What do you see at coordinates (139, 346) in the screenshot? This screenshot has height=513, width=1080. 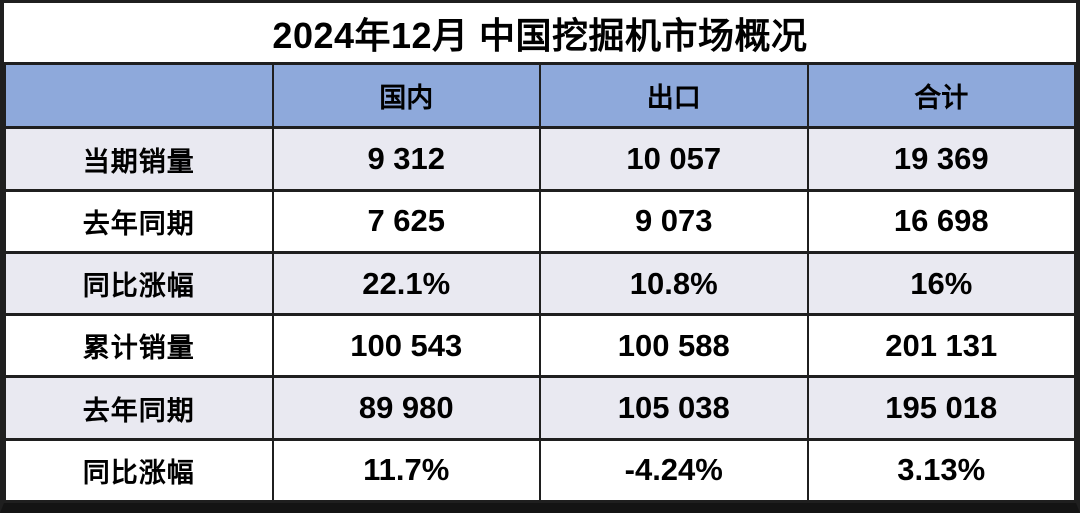 I see `row-label: 累计销量` at bounding box center [139, 346].